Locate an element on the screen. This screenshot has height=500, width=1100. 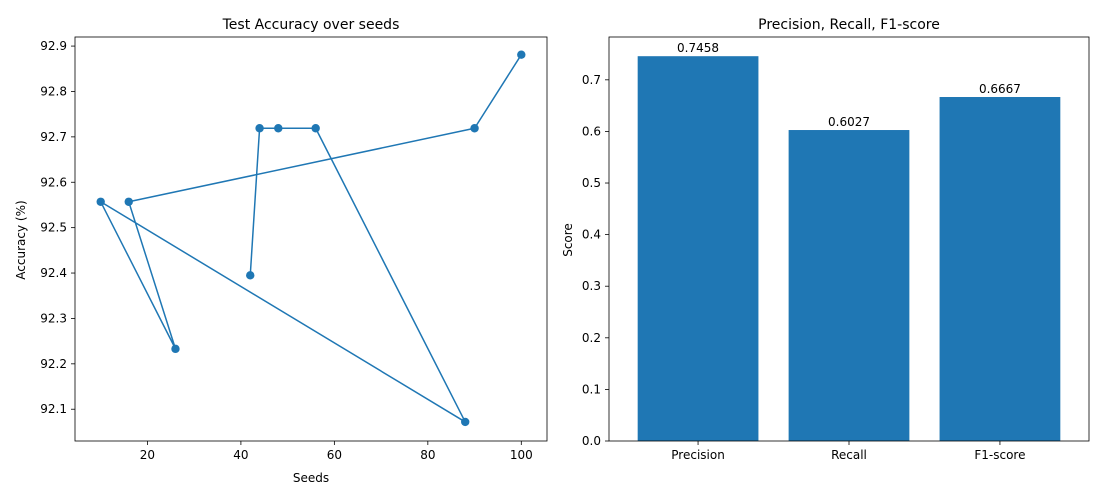
bar-value-label: 0.6667 is located at coordinates (1000, 89).